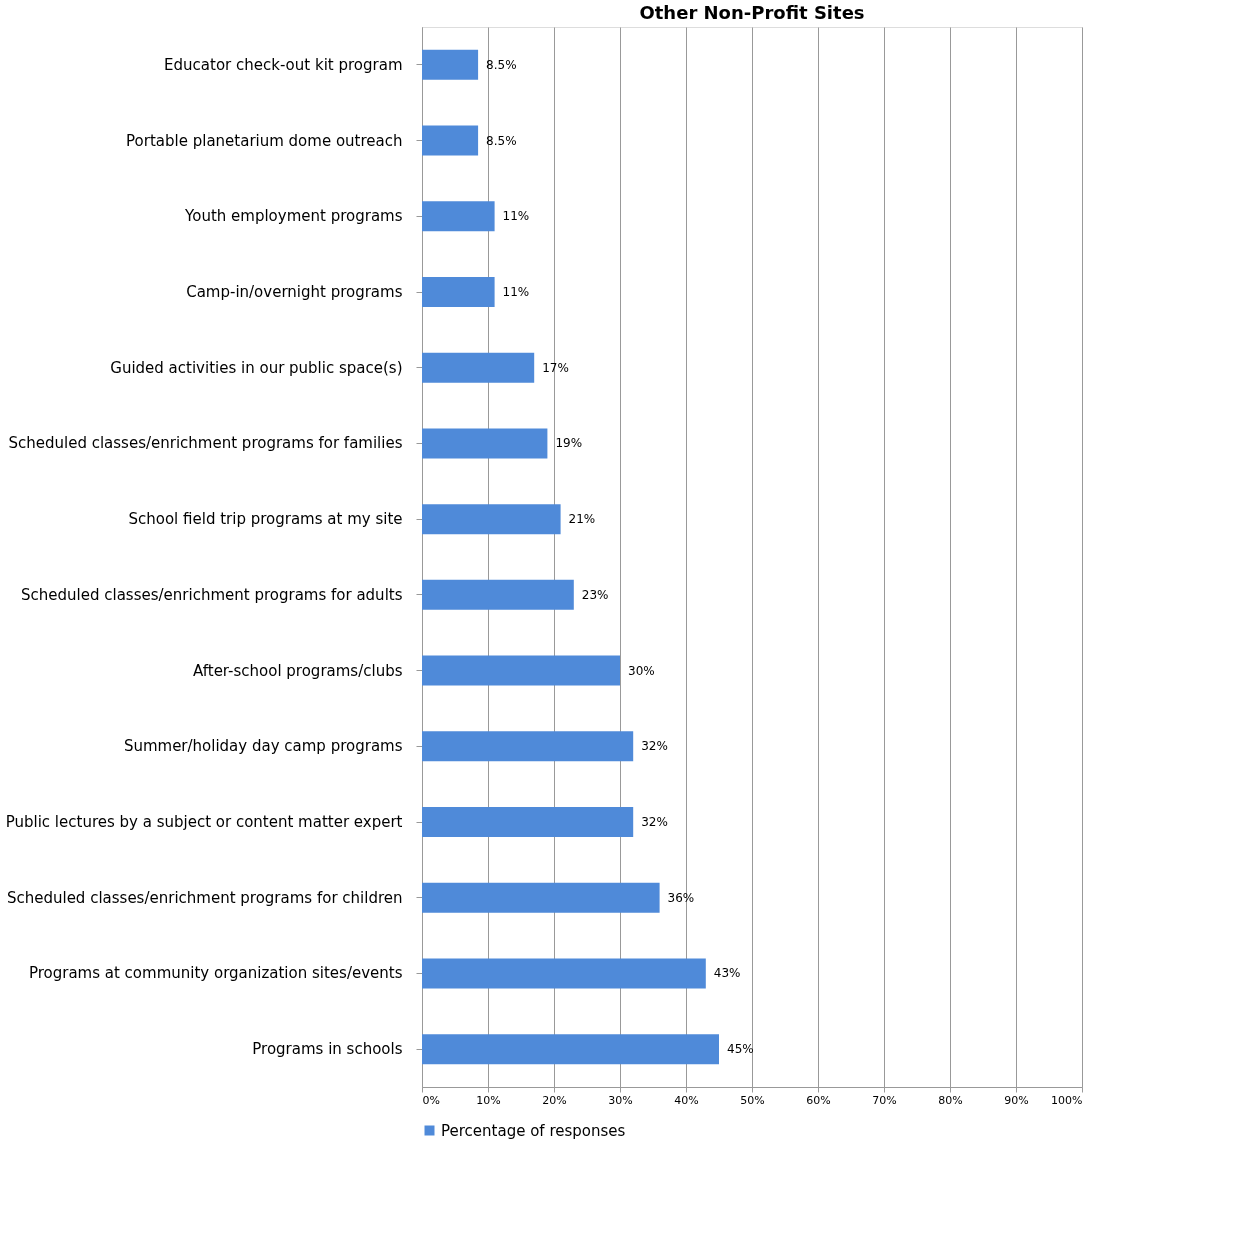 This screenshot has height=1243, width=1250. Describe the element at coordinates (265, 519) in the screenshot. I see `y-tick-label: School field trip programs at my site` at that location.